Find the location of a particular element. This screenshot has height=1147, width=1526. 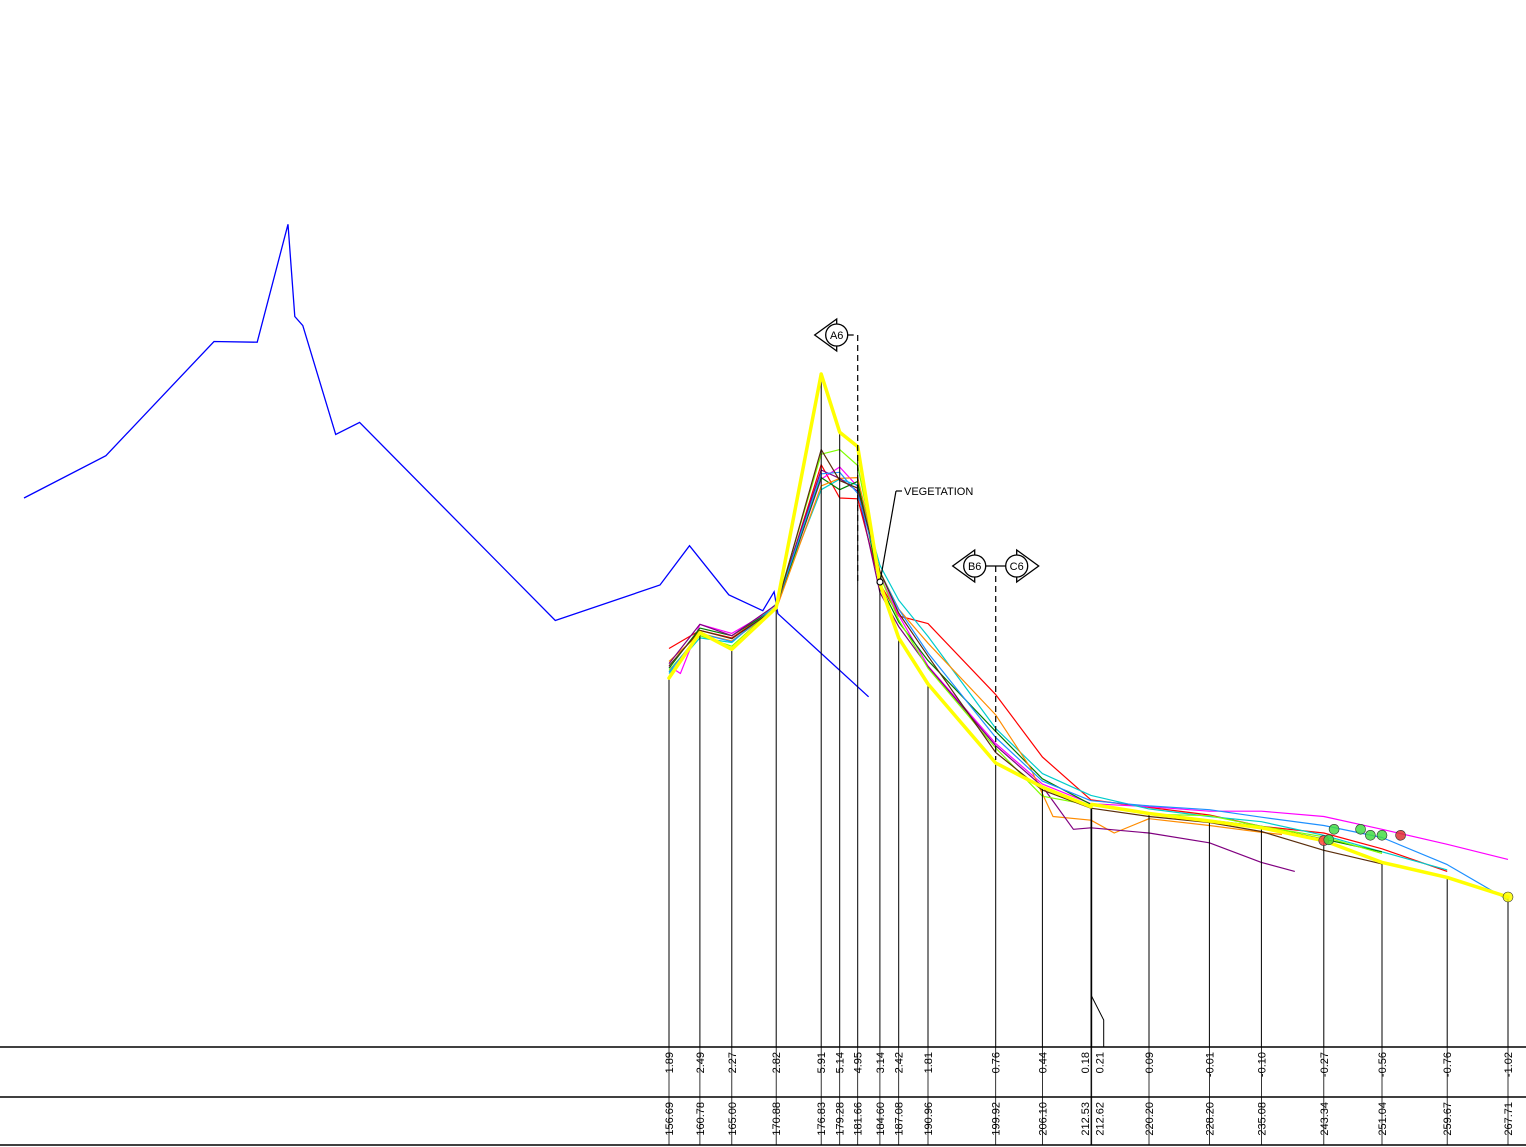

chainage-tick-label: 170.88 is located at coordinates (777, 1119).